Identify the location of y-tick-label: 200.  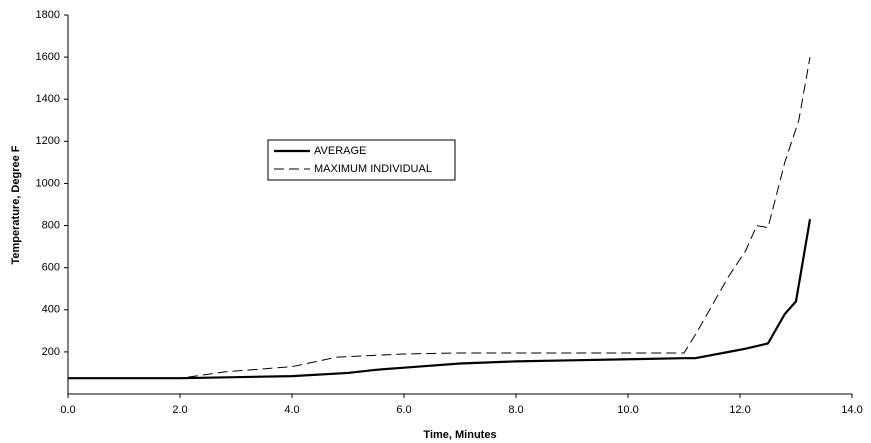
(51, 352).